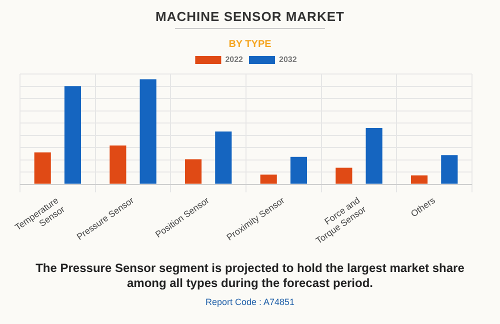 The image size is (500, 324). Describe the element at coordinates (250, 302) in the screenshot. I see `text: Report Code : A74851` at that location.